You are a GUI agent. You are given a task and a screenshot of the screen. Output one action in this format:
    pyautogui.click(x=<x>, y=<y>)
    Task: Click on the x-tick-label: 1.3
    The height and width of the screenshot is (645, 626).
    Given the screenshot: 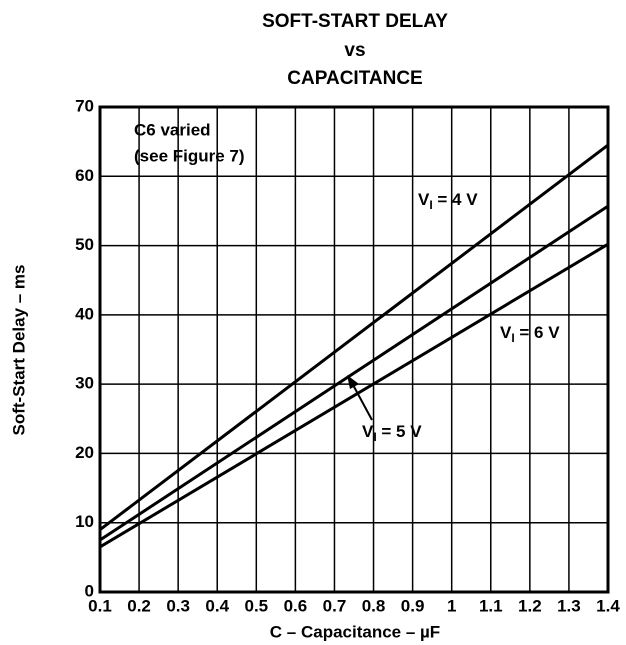 What is the action you would take?
    pyautogui.click(x=569, y=605)
    